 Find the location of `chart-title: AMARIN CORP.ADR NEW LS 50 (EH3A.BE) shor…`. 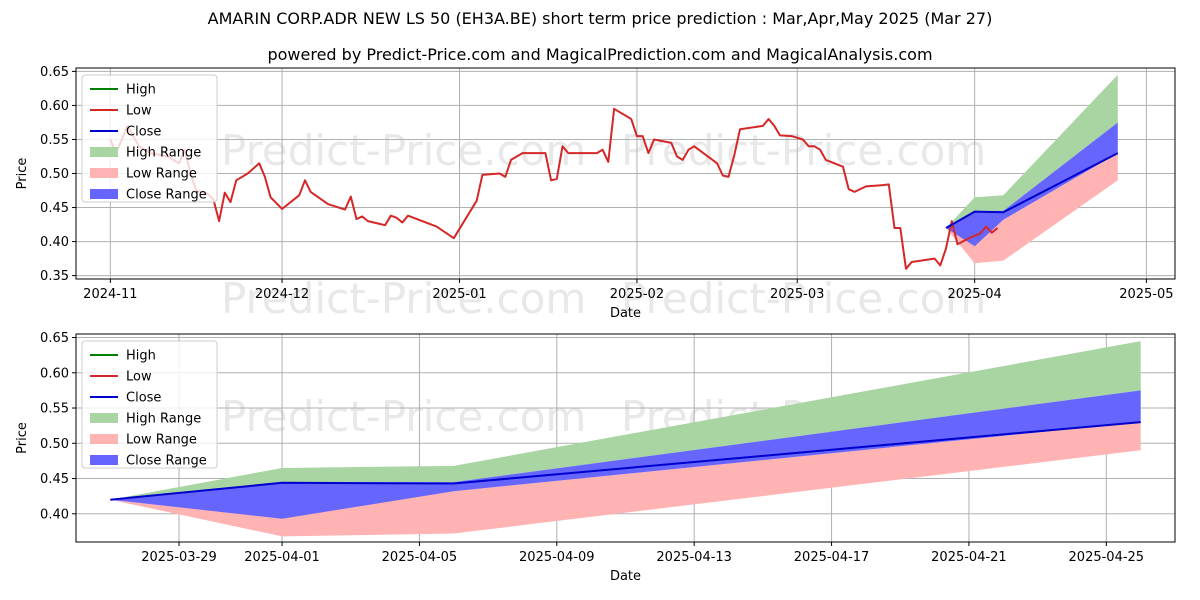

chart-title: AMARIN CORP.ADR NEW LS 50 (EH3A.BE) shor… is located at coordinates (600, 18).